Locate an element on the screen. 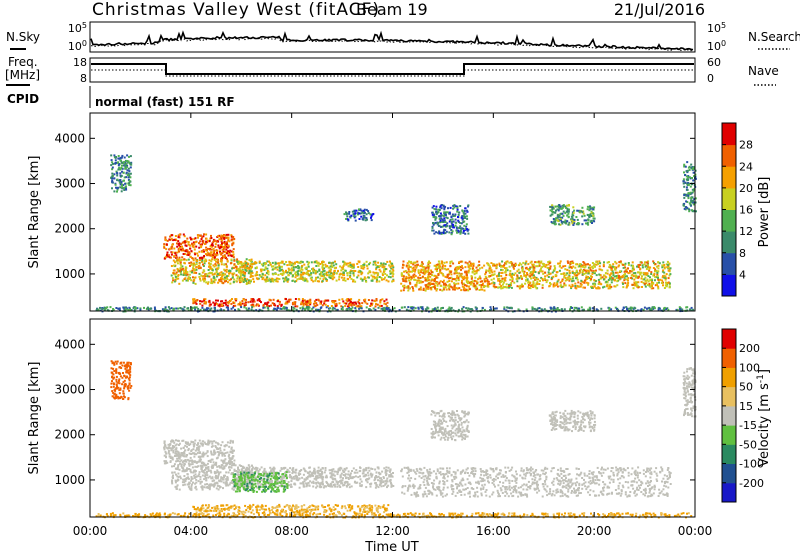 The width and height of the screenshot is (800, 554). cpid-mode-text: normal (fast) 151 RF is located at coordinates (165, 102).